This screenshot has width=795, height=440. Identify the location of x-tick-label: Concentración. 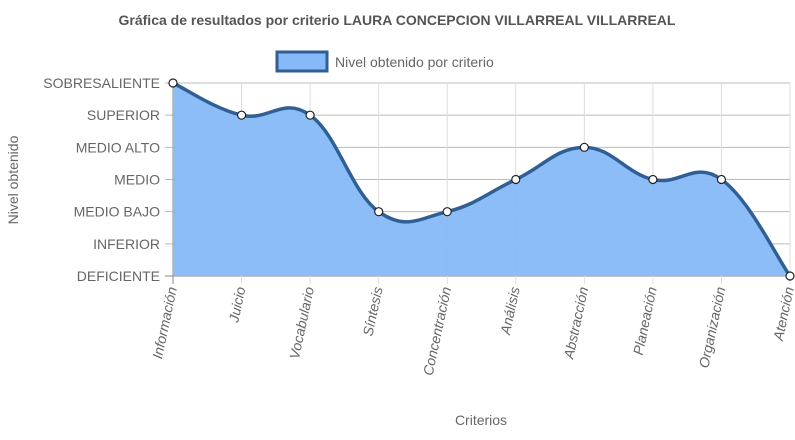
(437, 331).